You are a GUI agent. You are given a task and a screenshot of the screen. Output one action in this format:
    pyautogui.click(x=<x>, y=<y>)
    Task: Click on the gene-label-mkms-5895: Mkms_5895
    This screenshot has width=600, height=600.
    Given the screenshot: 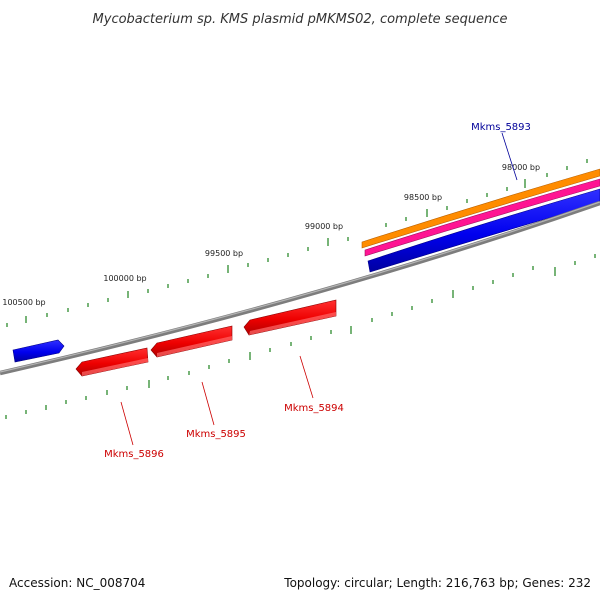 What is the action you would take?
    pyautogui.click(x=216, y=434)
    